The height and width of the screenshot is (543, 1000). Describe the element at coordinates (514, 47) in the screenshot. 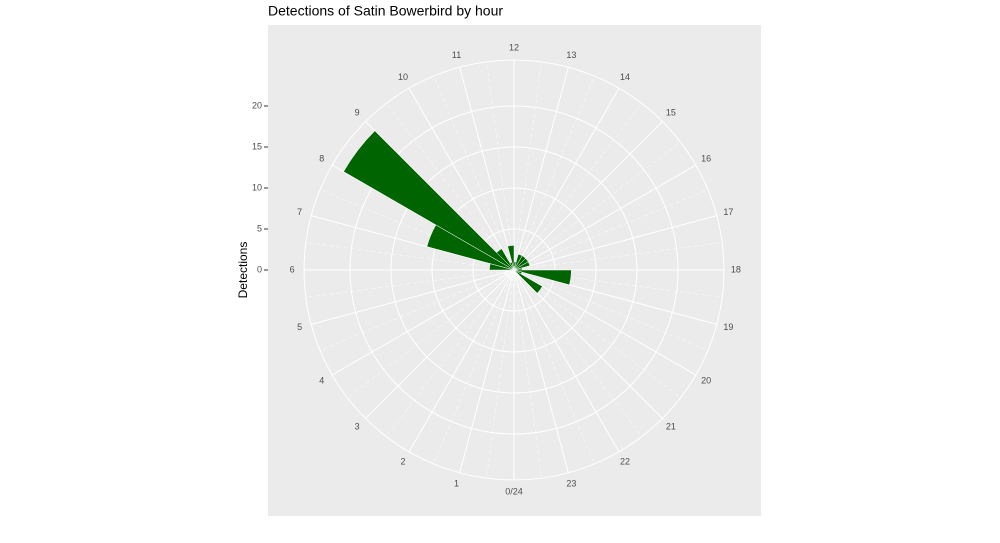

I see `x-tick-label: 12` at that location.